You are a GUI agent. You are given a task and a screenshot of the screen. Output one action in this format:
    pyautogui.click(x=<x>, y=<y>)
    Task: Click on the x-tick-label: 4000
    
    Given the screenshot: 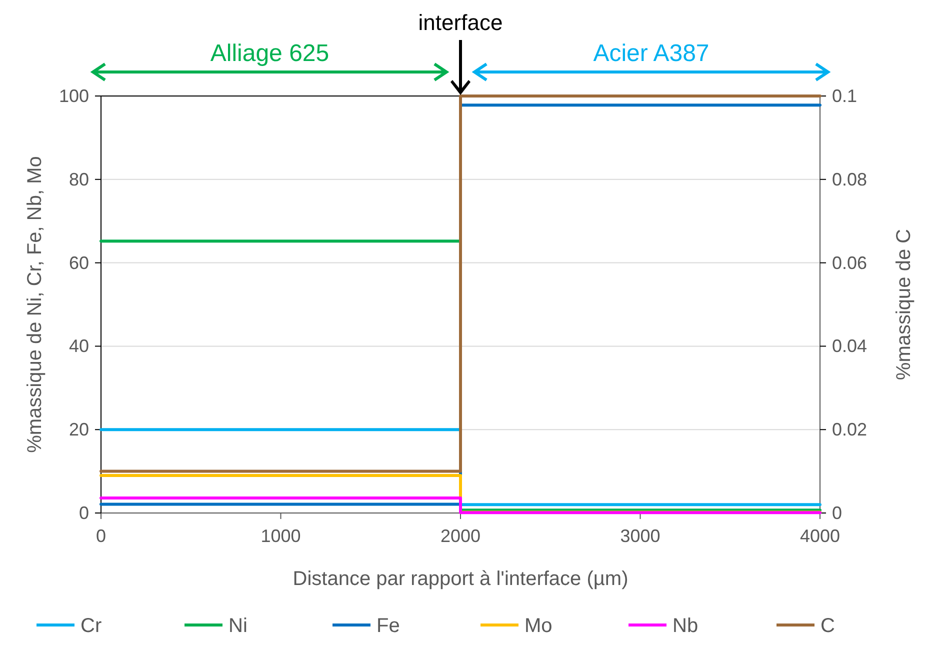 What is the action you would take?
    pyautogui.click(x=820, y=536)
    